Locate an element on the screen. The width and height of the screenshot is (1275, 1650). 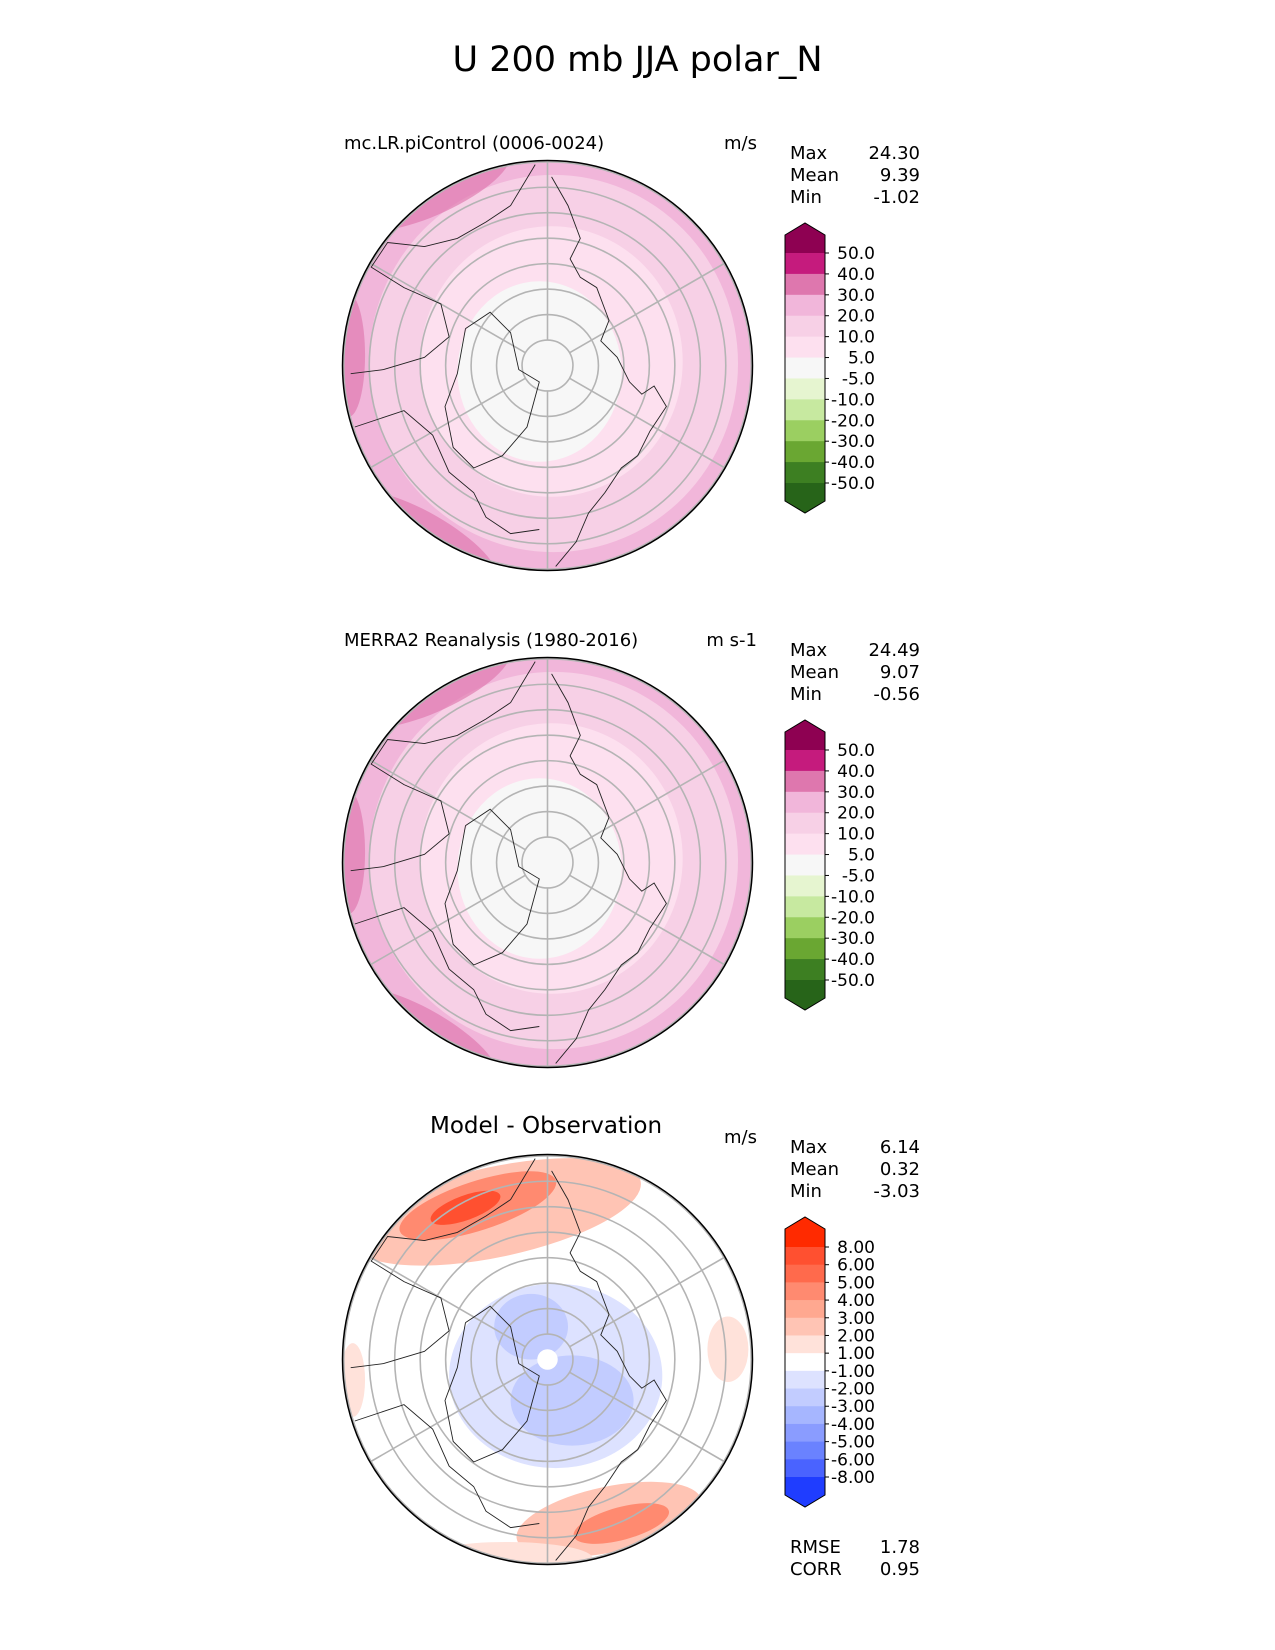
stat-max-value: 24.49 is located at coordinates (894, 650).